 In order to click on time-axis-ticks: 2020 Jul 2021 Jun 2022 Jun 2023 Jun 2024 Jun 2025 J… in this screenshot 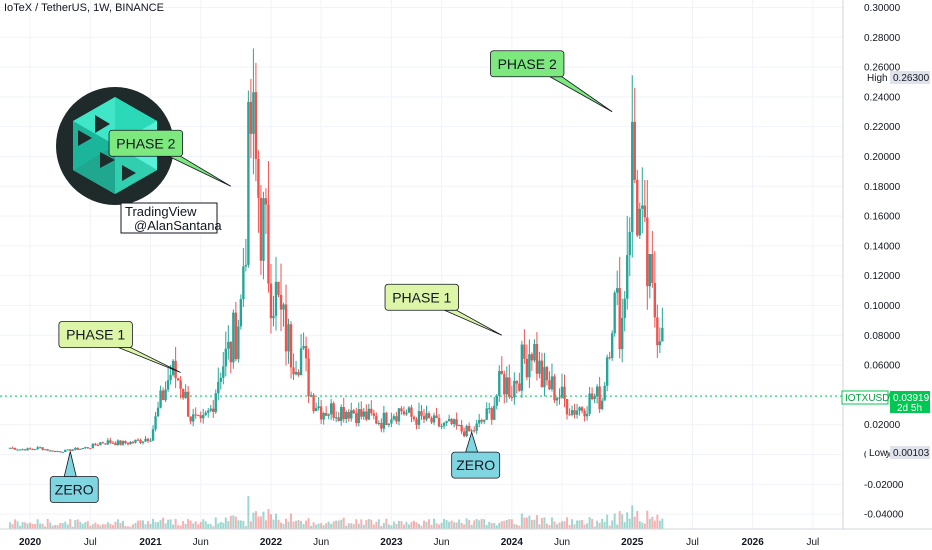, I will do `click(419, 542)`.